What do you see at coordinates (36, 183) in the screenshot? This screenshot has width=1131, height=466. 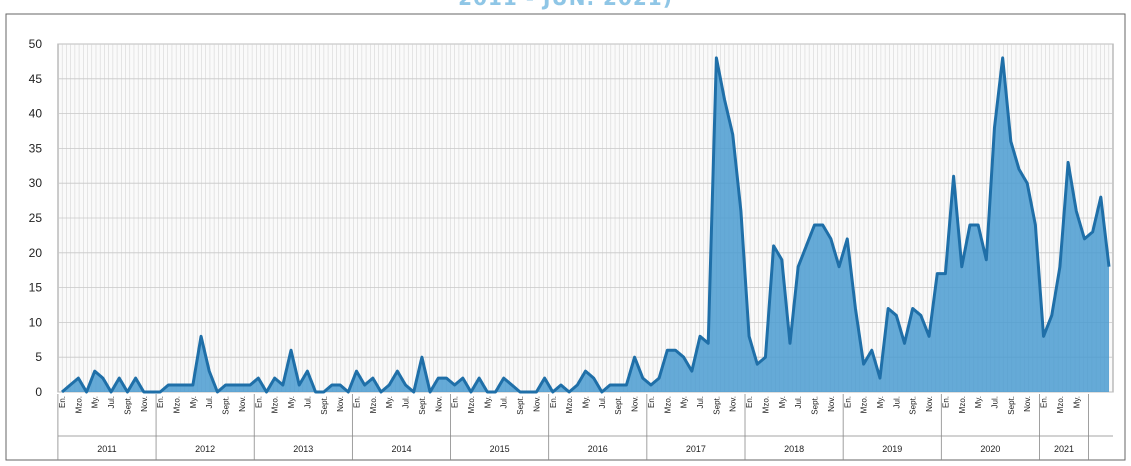 I see `y-tick-label: 30` at bounding box center [36, 183].